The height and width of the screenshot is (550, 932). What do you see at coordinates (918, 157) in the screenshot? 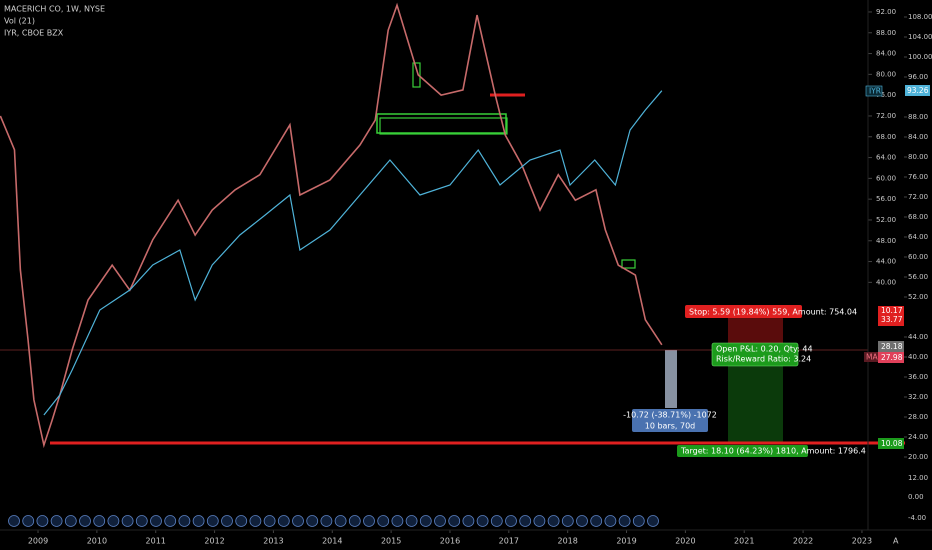
I see `y2-tick-label: 80.00` at bounding box center [918, 157].